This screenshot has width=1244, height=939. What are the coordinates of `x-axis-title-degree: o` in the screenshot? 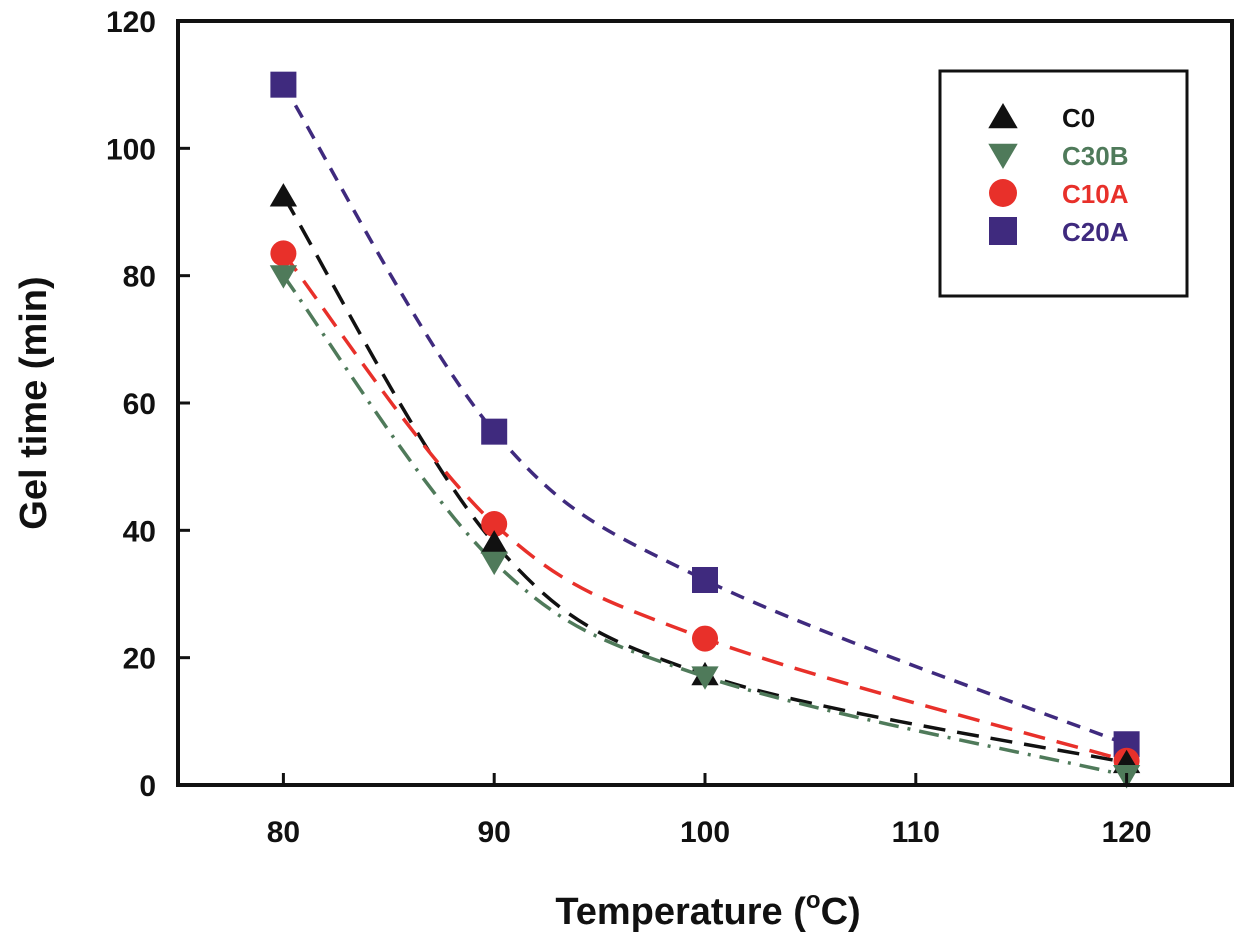 It's located at (813, 900).